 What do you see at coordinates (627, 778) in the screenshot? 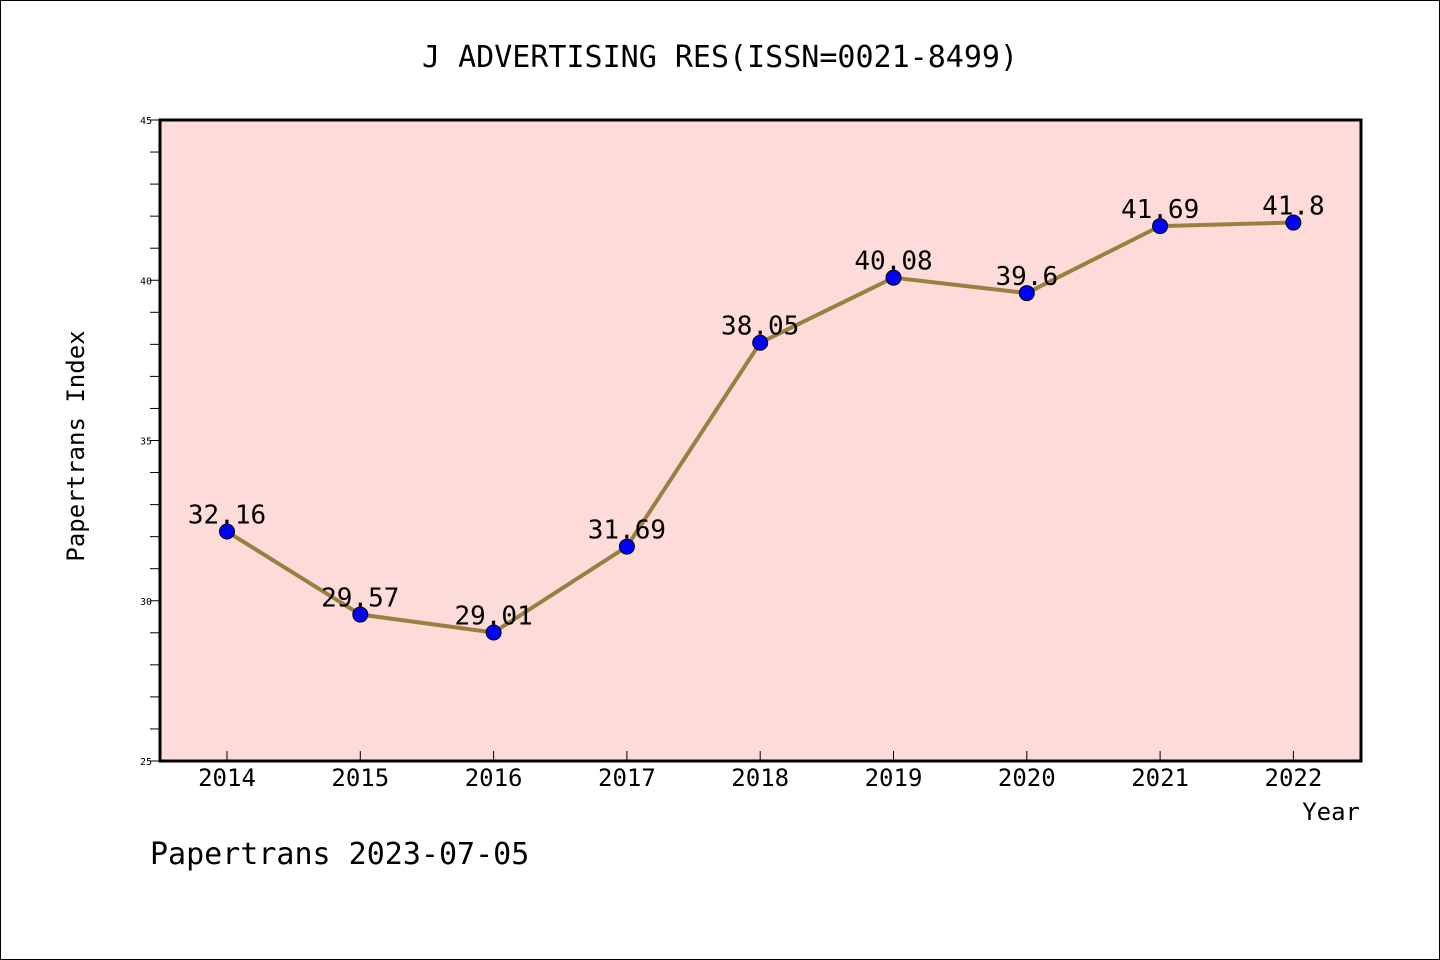
I see `x-tick-label: 2017` at bounding box center [627, 778].